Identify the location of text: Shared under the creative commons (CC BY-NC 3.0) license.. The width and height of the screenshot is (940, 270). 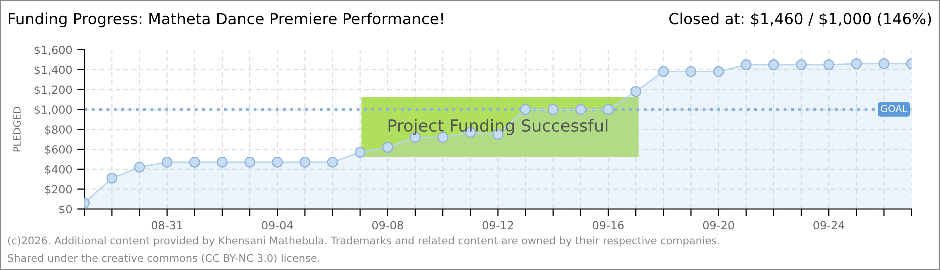
(164, 259).